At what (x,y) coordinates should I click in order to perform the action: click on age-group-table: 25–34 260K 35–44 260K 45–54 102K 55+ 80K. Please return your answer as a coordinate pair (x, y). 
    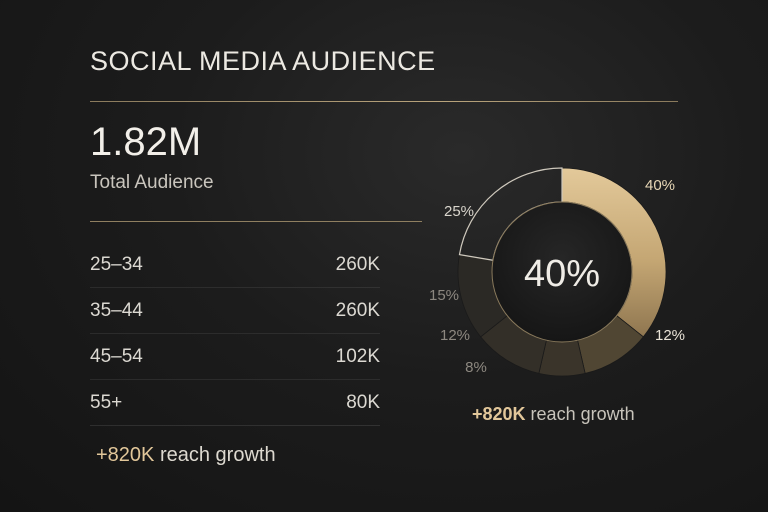
    Looking at the image, I should click on (235, 334).